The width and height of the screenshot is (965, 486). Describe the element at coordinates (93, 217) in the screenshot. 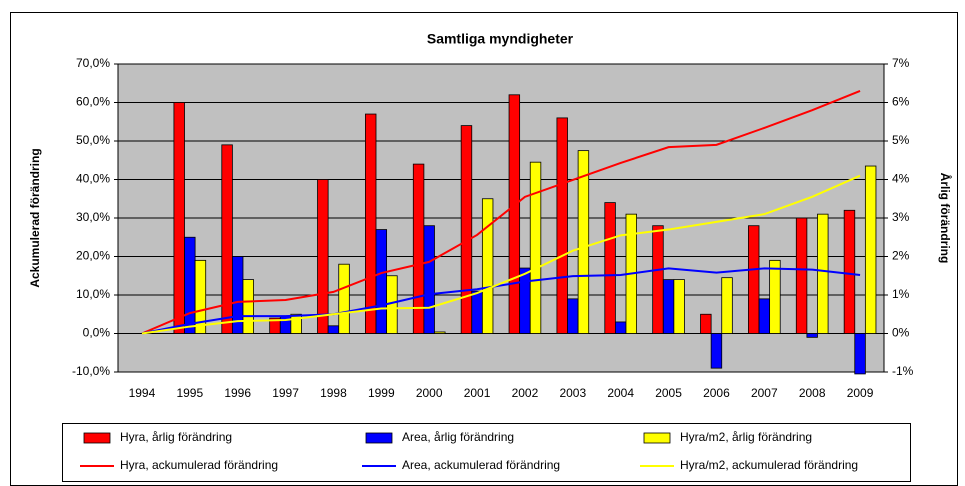

I see `y-tick-label: 30,0%` at that location.